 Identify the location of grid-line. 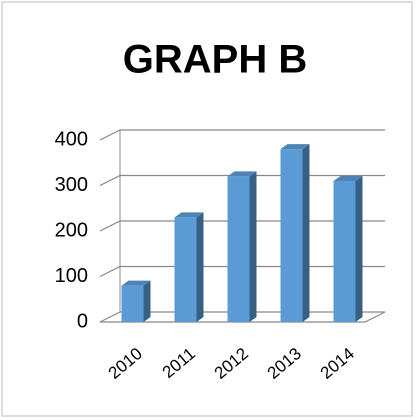
(242, 135).